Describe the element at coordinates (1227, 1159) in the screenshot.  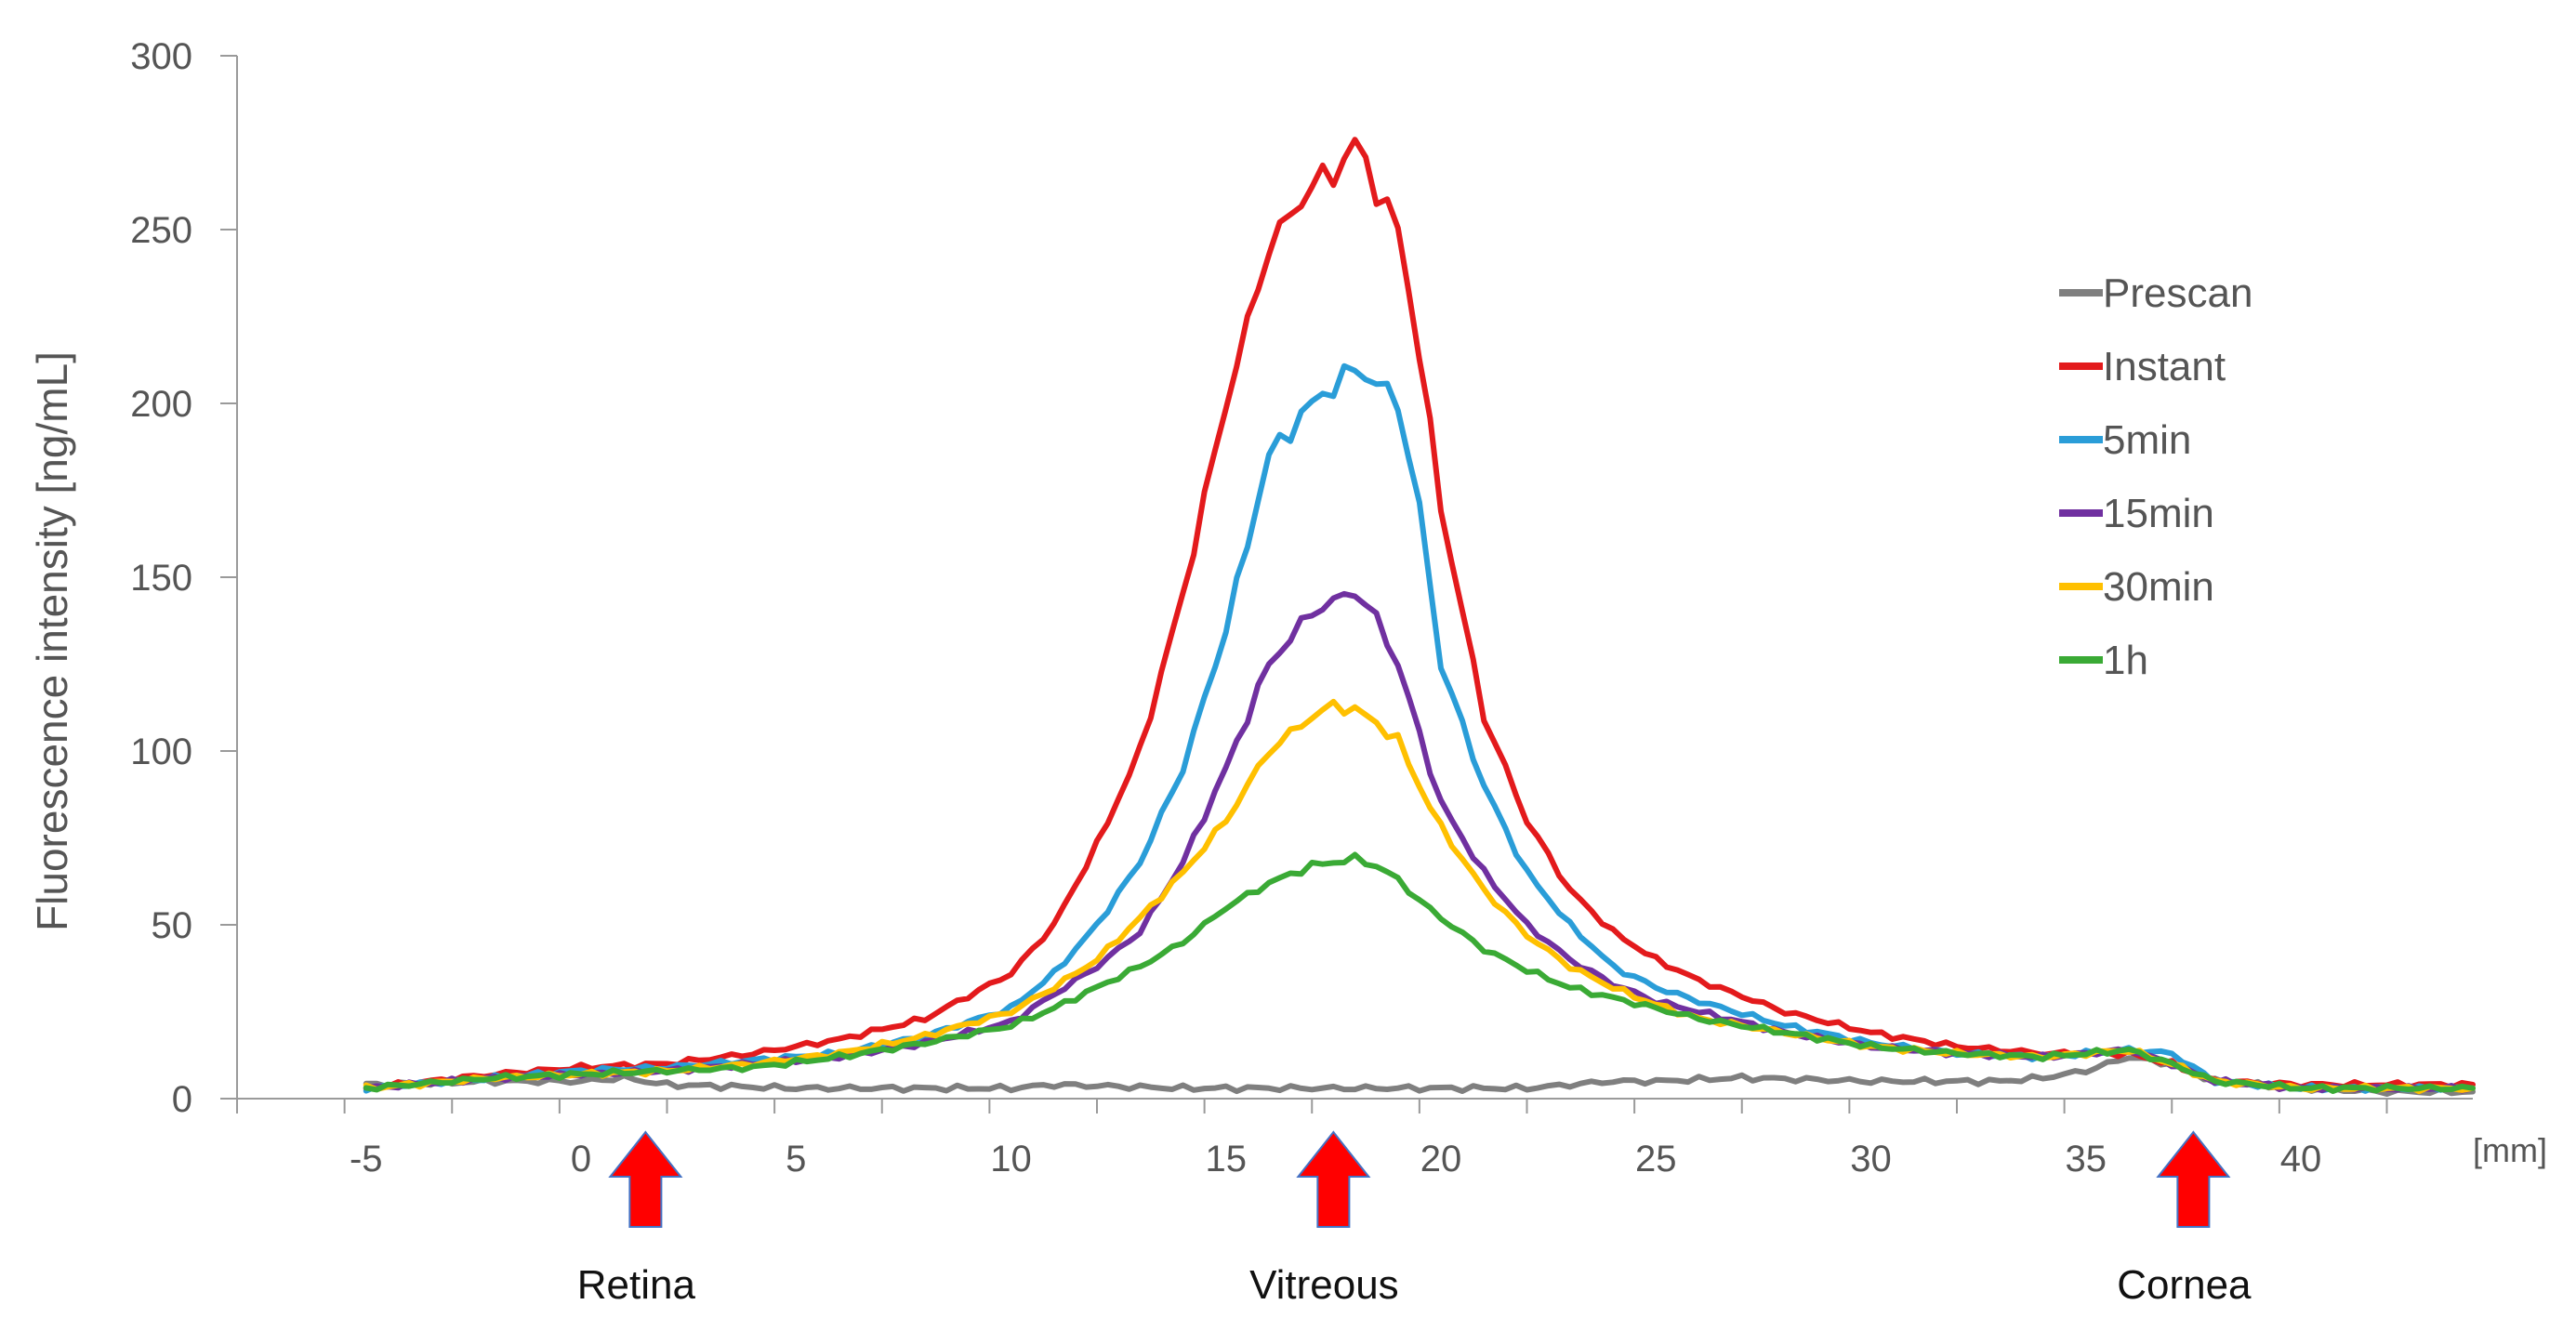
I see `x-tick-label: 15` at that location.